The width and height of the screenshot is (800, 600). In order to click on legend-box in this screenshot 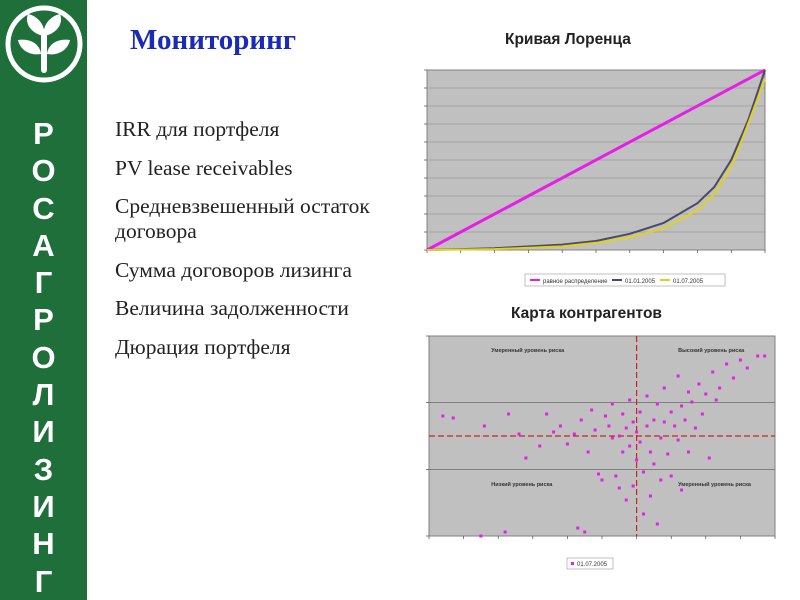, I will do `click(625, 280)`.